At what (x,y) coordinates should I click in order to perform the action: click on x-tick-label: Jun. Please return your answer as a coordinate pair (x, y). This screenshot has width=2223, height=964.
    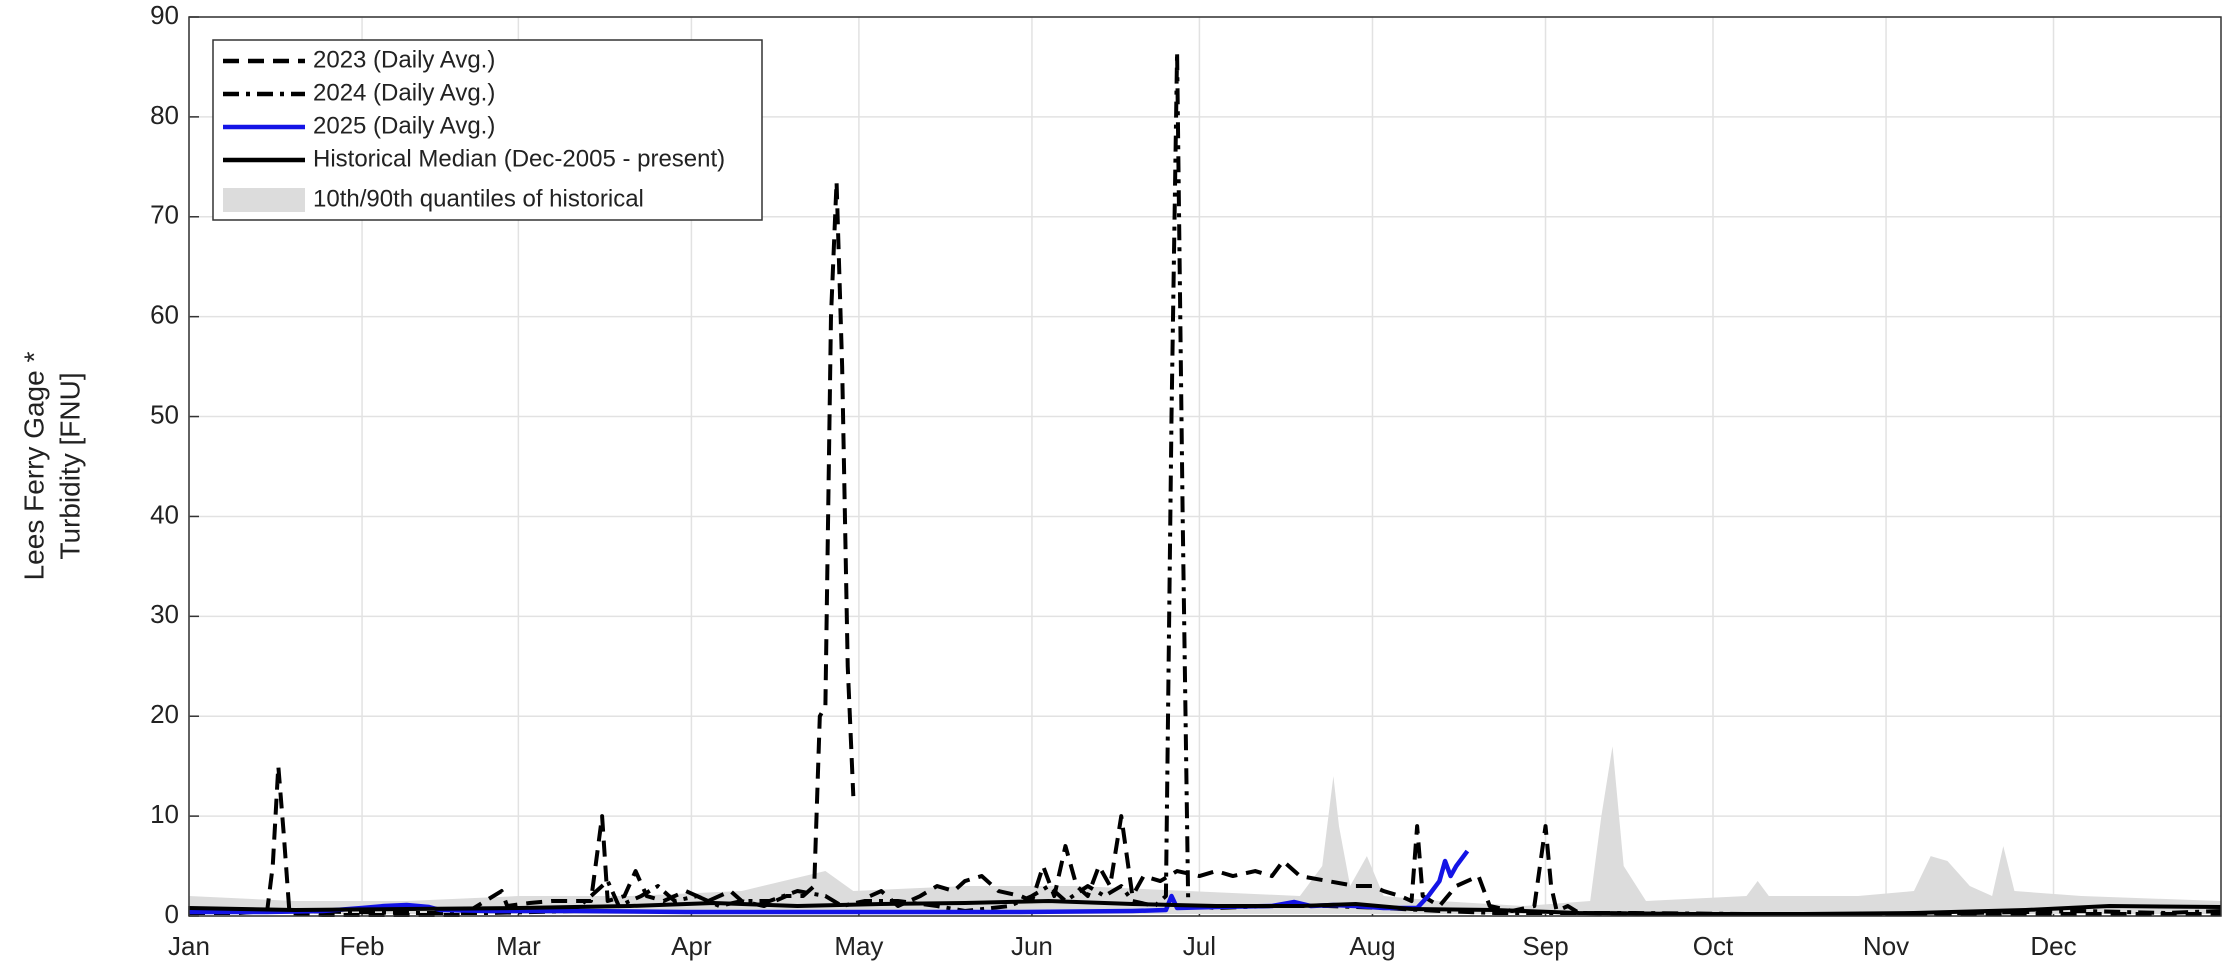
    Looking at the image, I should click on (1032, 946).